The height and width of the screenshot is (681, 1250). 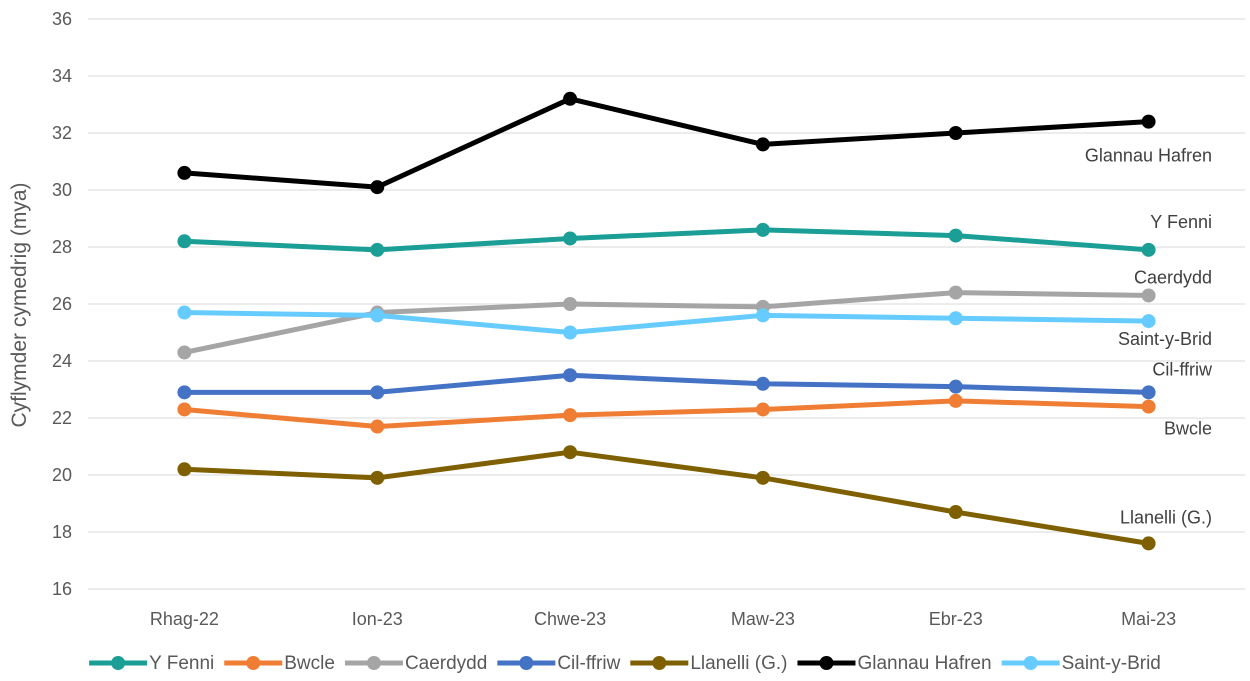 What do you see at coordinates (62, 475) in the screenshot?
I see `y-tick-label: 20` at bounding box center [62, 475].